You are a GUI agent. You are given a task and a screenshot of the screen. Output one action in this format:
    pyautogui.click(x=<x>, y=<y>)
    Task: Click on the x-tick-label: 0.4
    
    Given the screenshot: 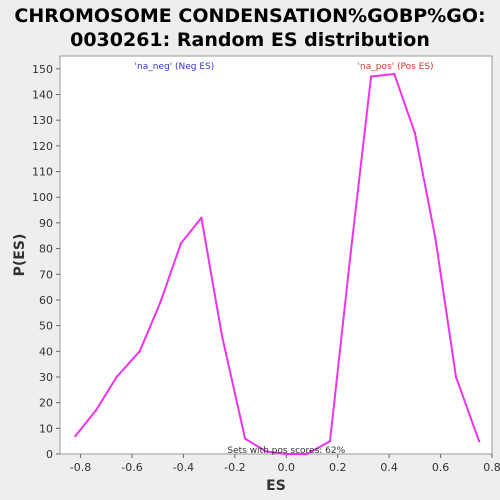 What is the action you would take?
    pyautogui.click(x=389, y=467)
    